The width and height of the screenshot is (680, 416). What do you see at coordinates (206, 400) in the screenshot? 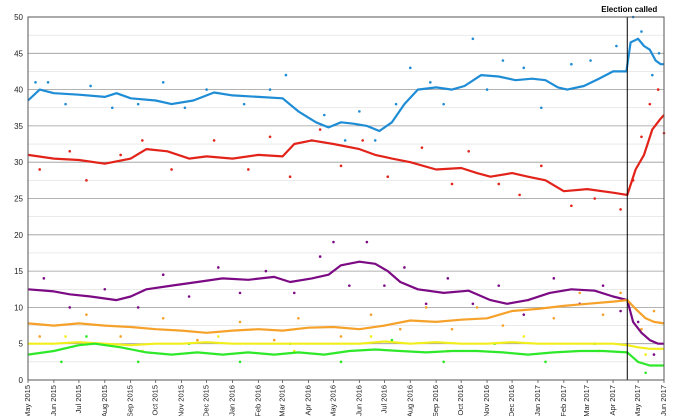
I see `x-tick-label: Dec 2015` at bounding box center [206, 400].